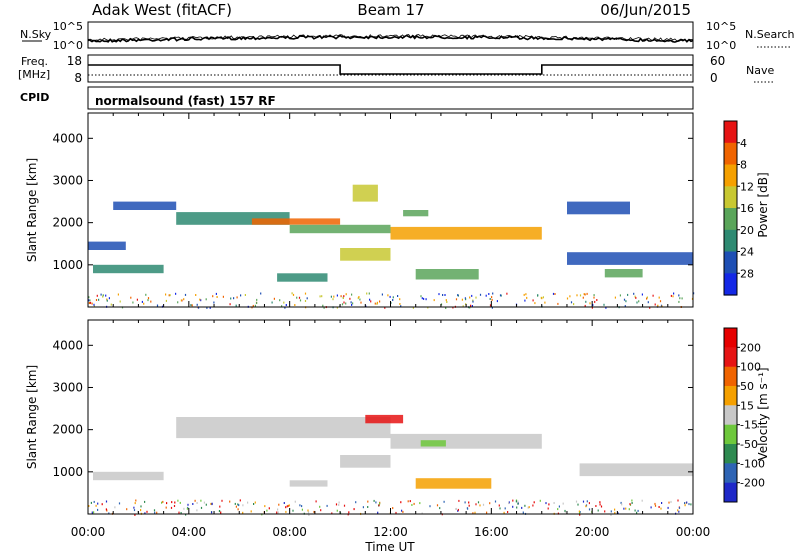 Image resolution: width=800 pixels, height=554 pixels. Describe the element at coordinates (721, 45) in the screenshot. I see `nsearch-tick-low: 10^0` at that location.